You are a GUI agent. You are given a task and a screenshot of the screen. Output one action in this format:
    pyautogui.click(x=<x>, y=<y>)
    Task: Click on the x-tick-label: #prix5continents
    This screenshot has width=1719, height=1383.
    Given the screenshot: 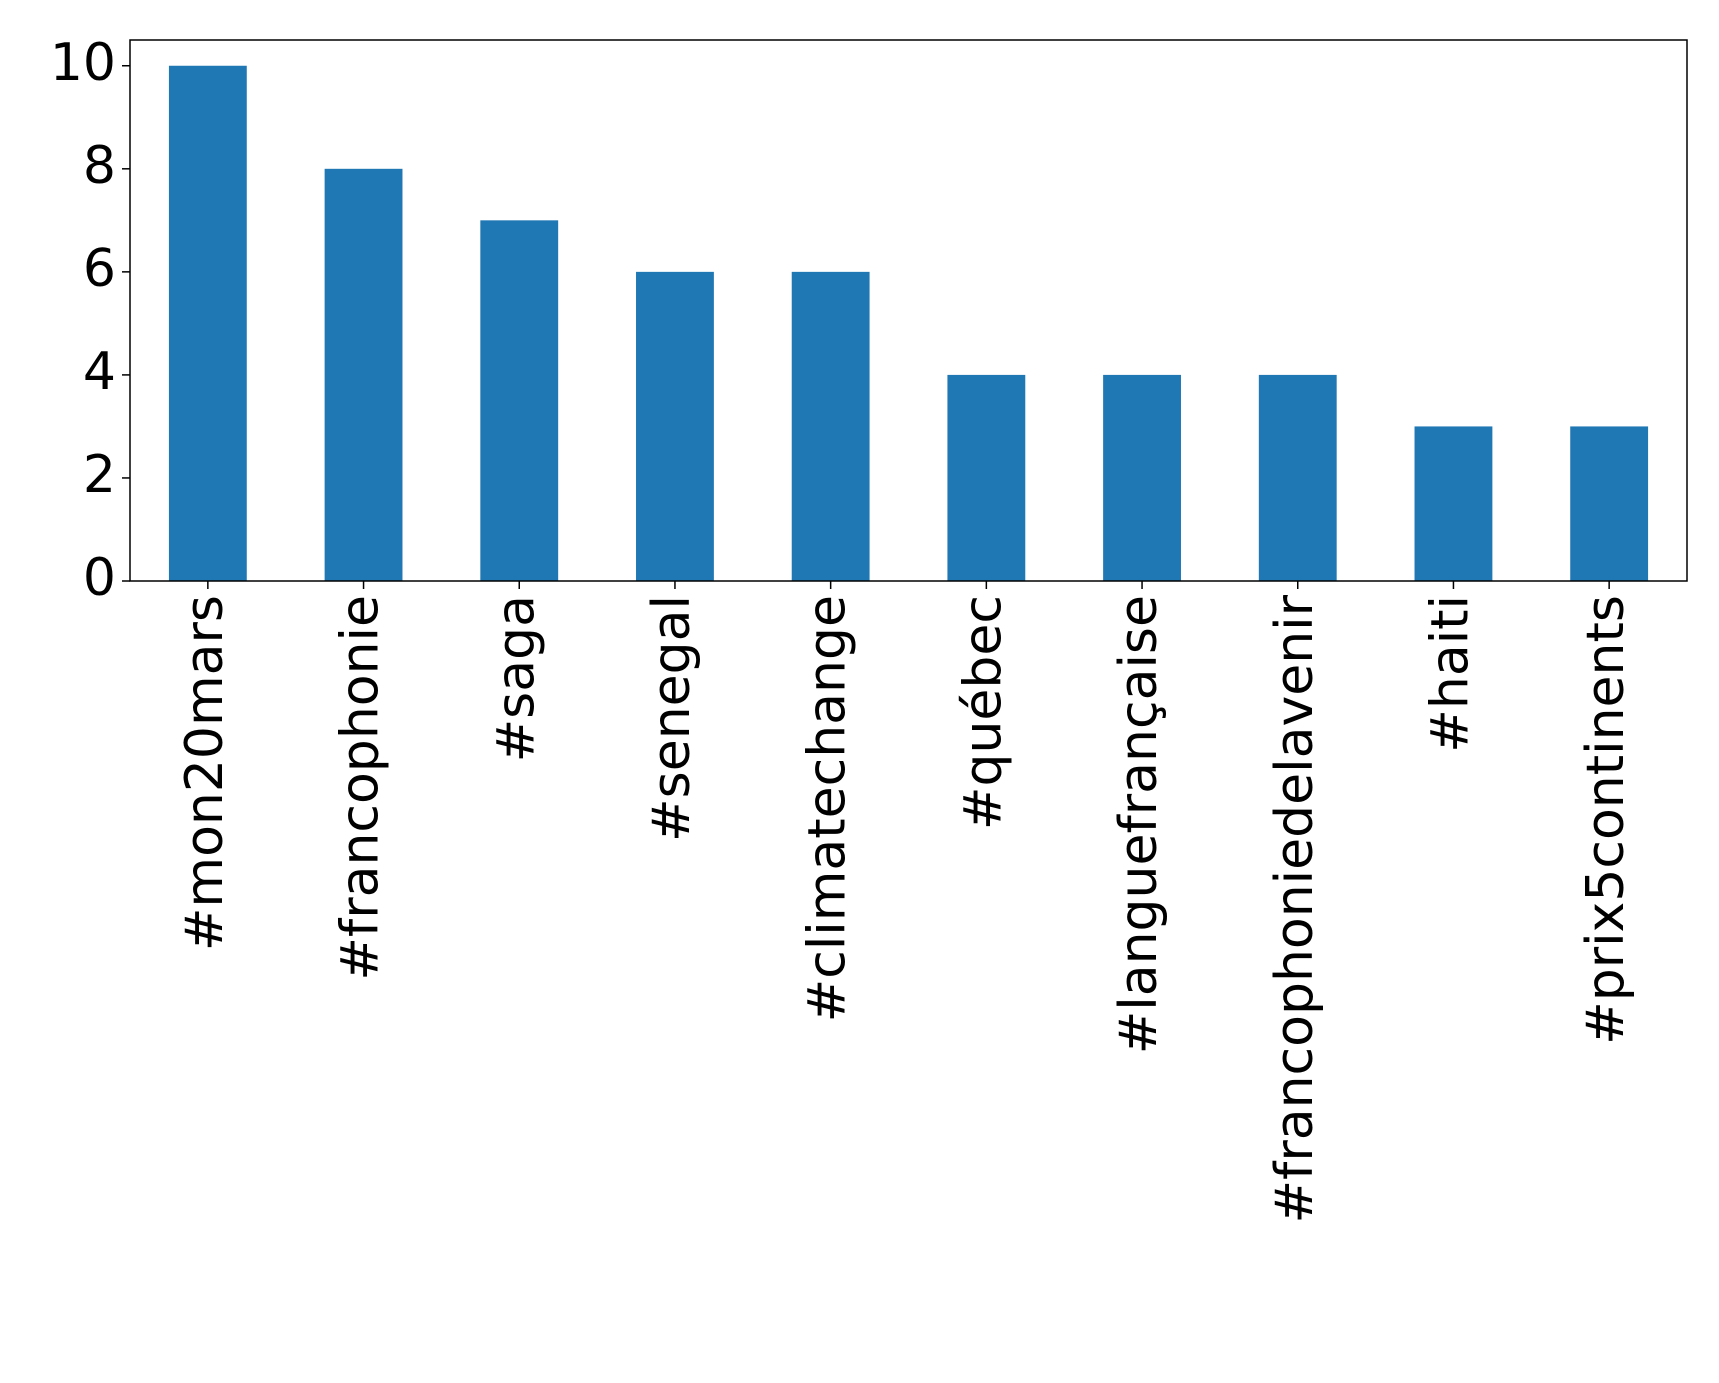 What is the action you would take?
    pyautogui.click(x=1606, y=820)
    